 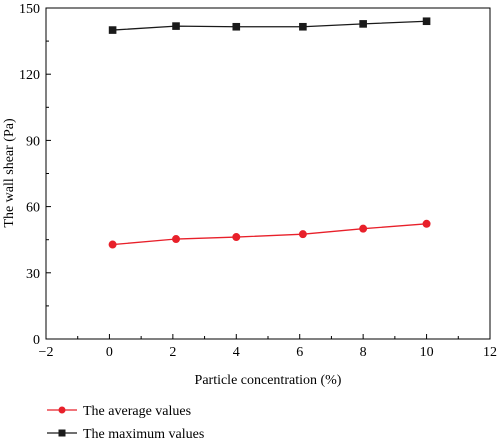 What do you see at coordinates (268, 380) in the screenshot?
I see `x-axis-label: Particle concentration (%)` at bounding box center [268, 380].